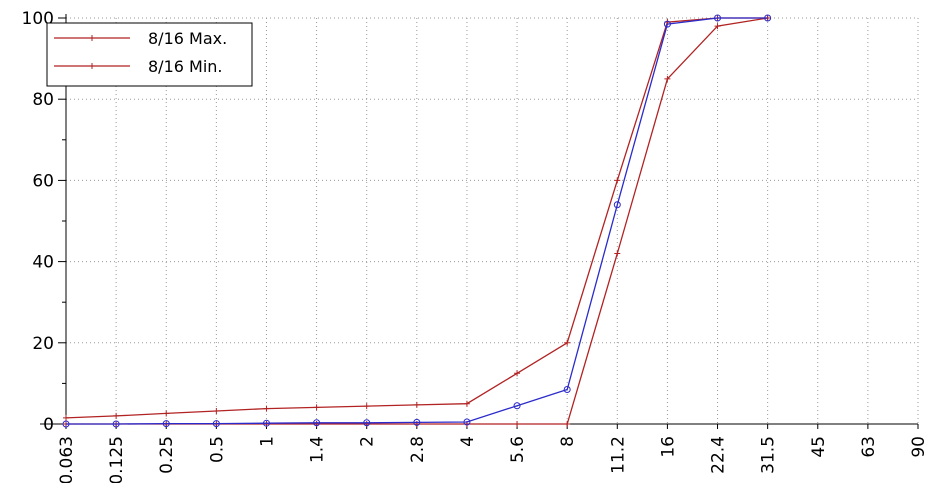 This screenshot has width=927, height=483. Describe the element at coordinates (43, 181) in the screenshot. I see `y-tick-label: 60` at that location.